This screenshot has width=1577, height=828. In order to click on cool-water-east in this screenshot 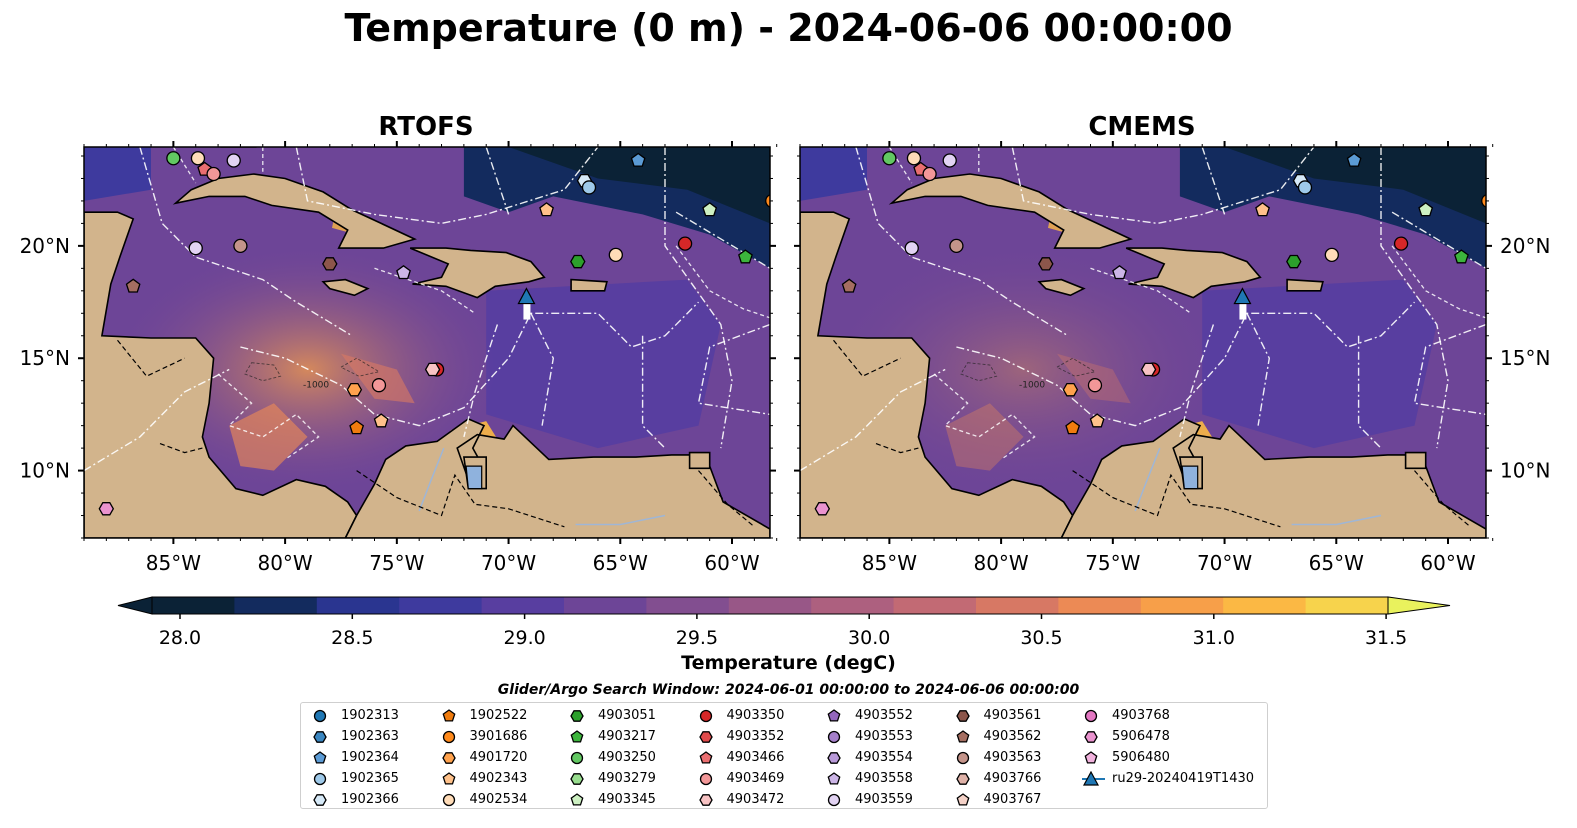, I will do `click(603, 364)`.